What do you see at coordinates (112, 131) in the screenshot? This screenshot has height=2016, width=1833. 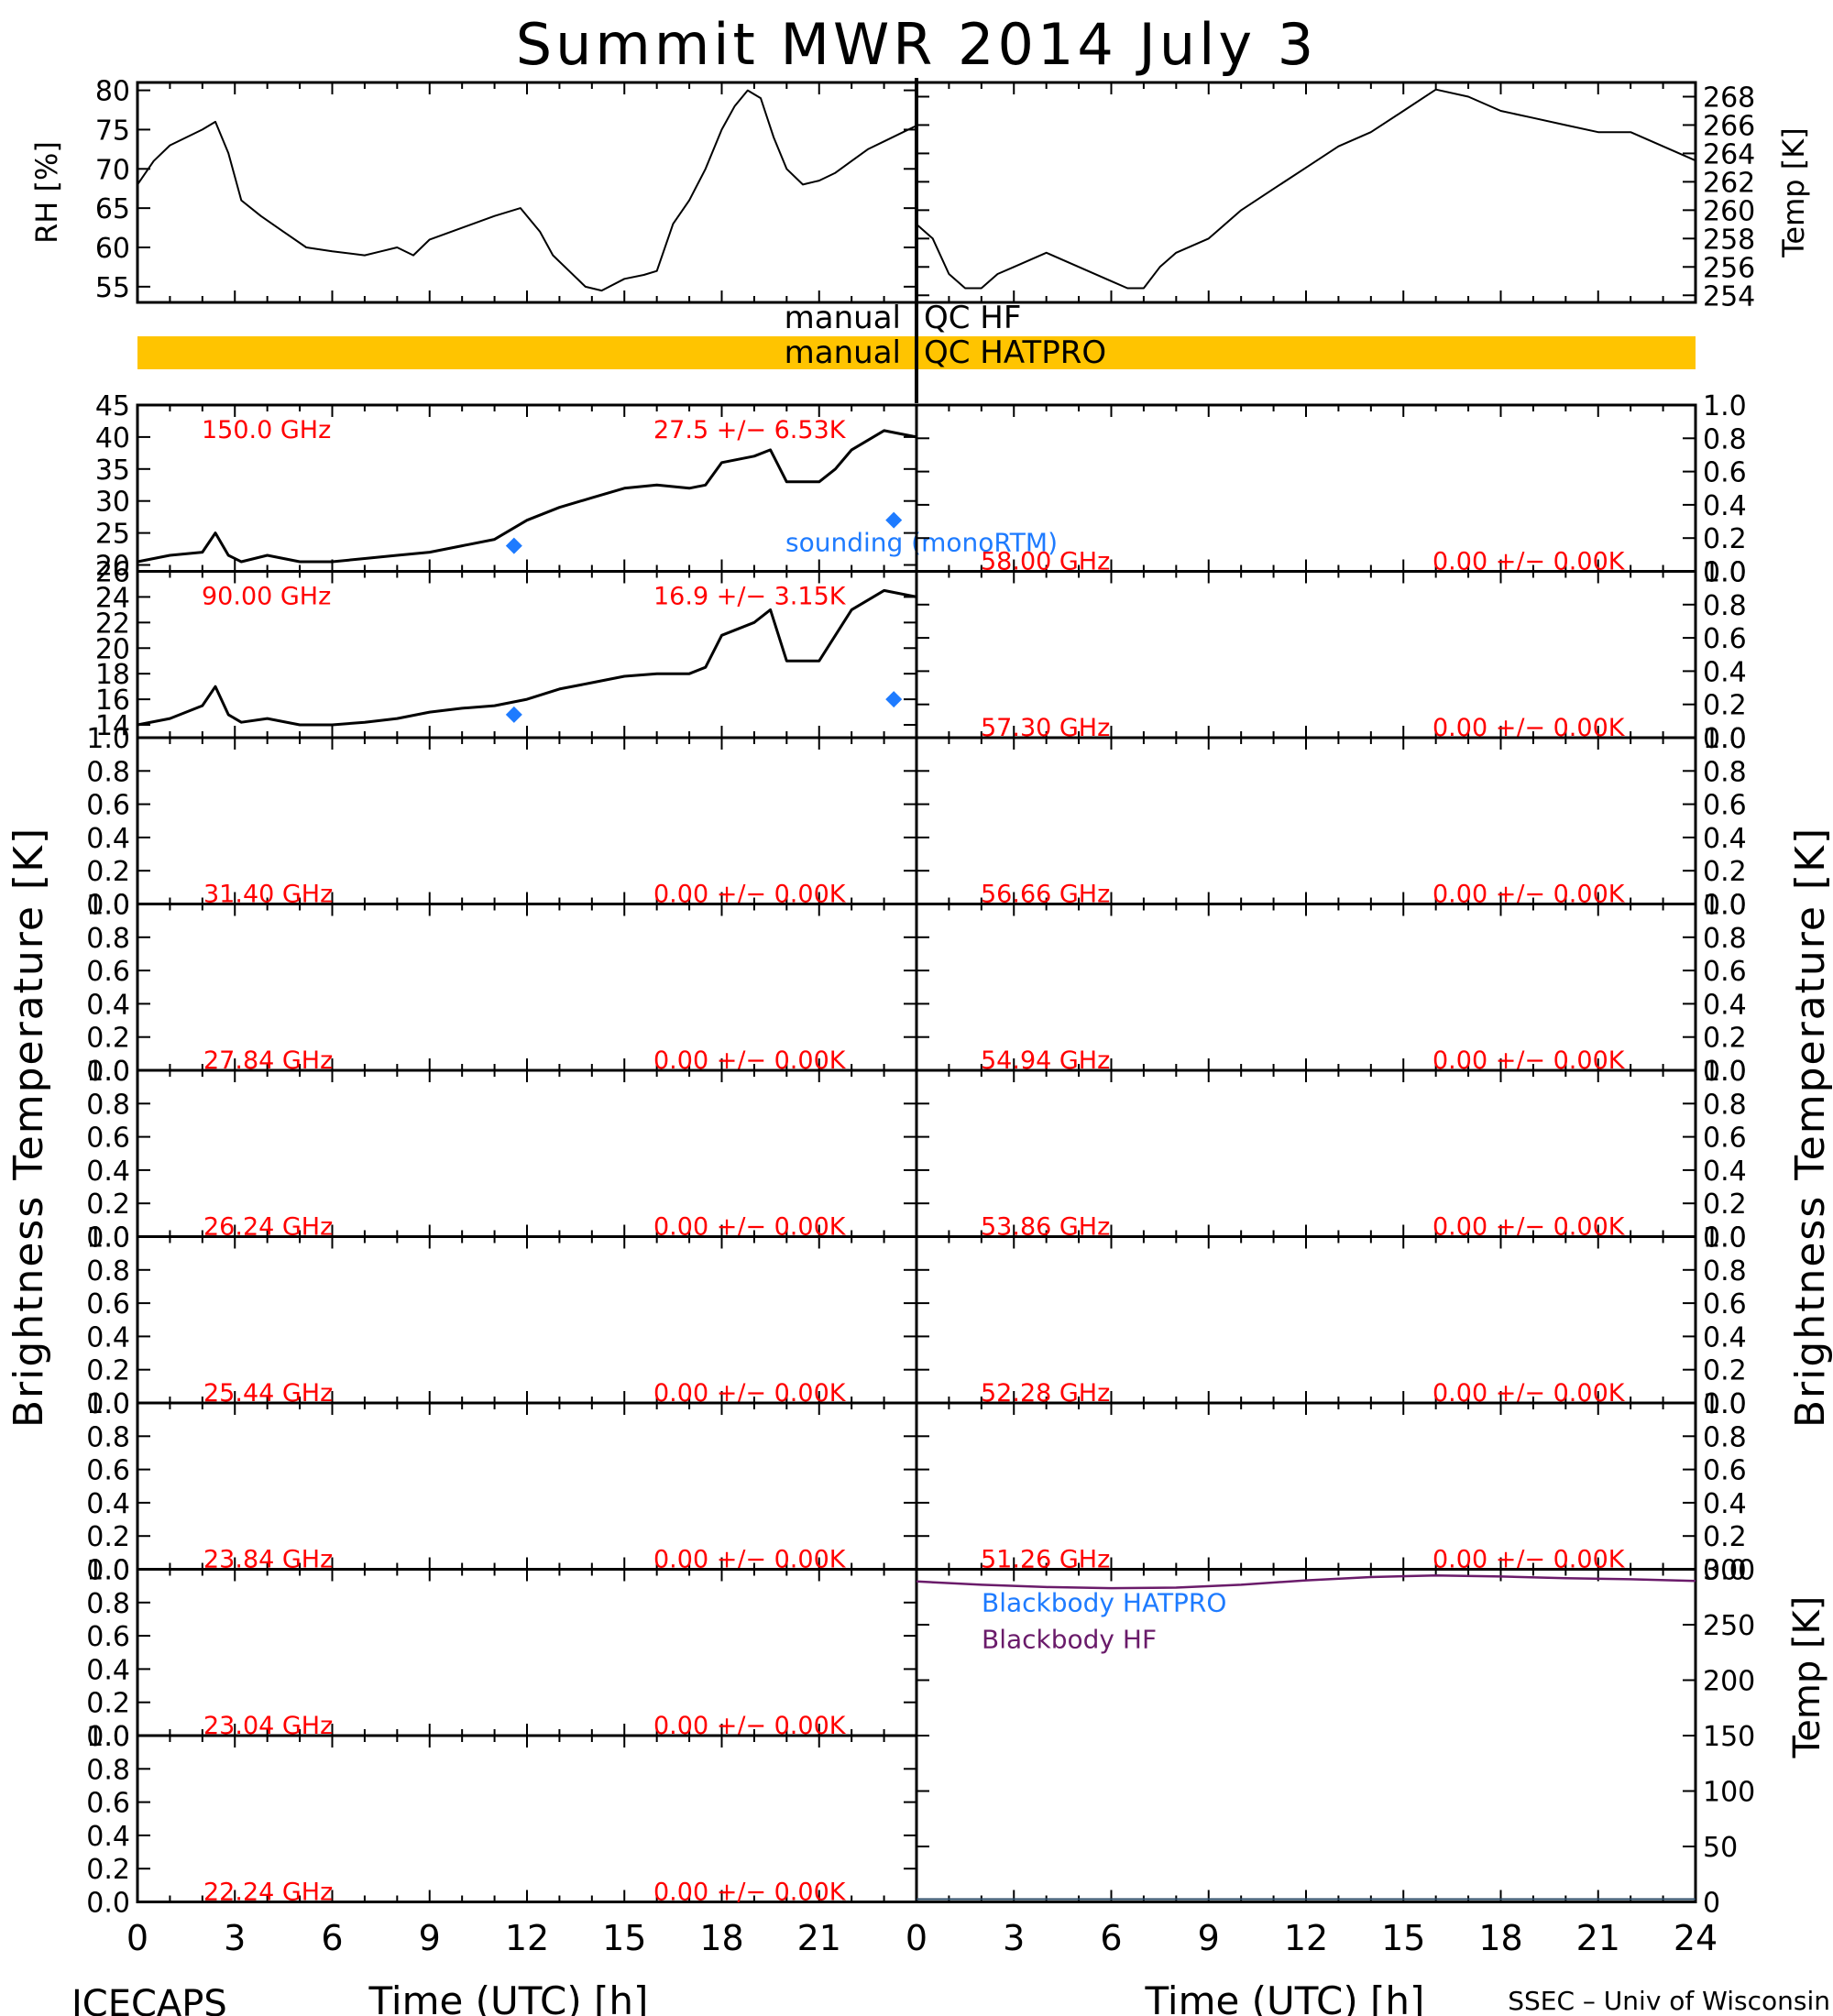 I see `y-tick-label: 75` at bounding box center [112, 131].